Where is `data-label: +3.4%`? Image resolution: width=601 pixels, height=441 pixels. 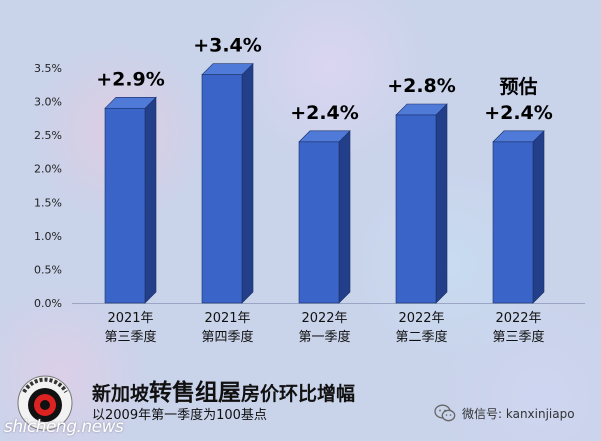
data-label: +3.4% is located at coordinates (227, 46).